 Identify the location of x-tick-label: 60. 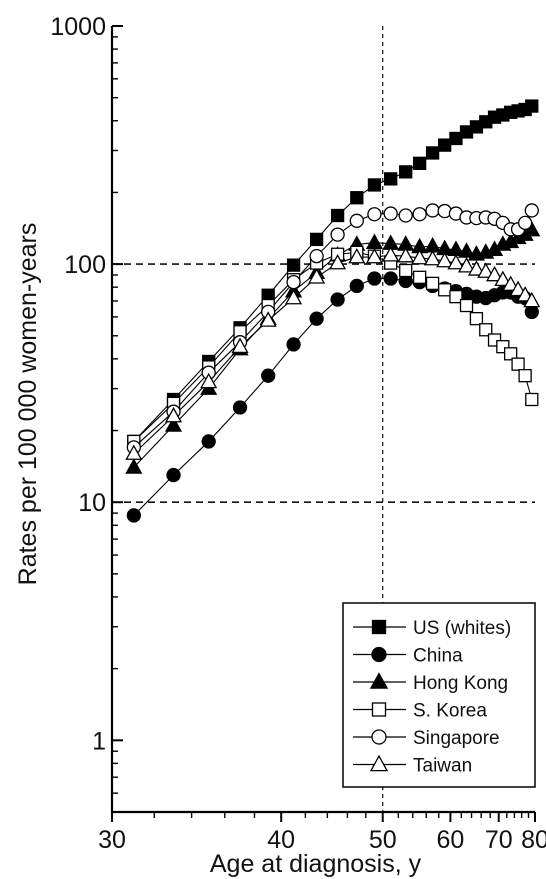
(450, 840).